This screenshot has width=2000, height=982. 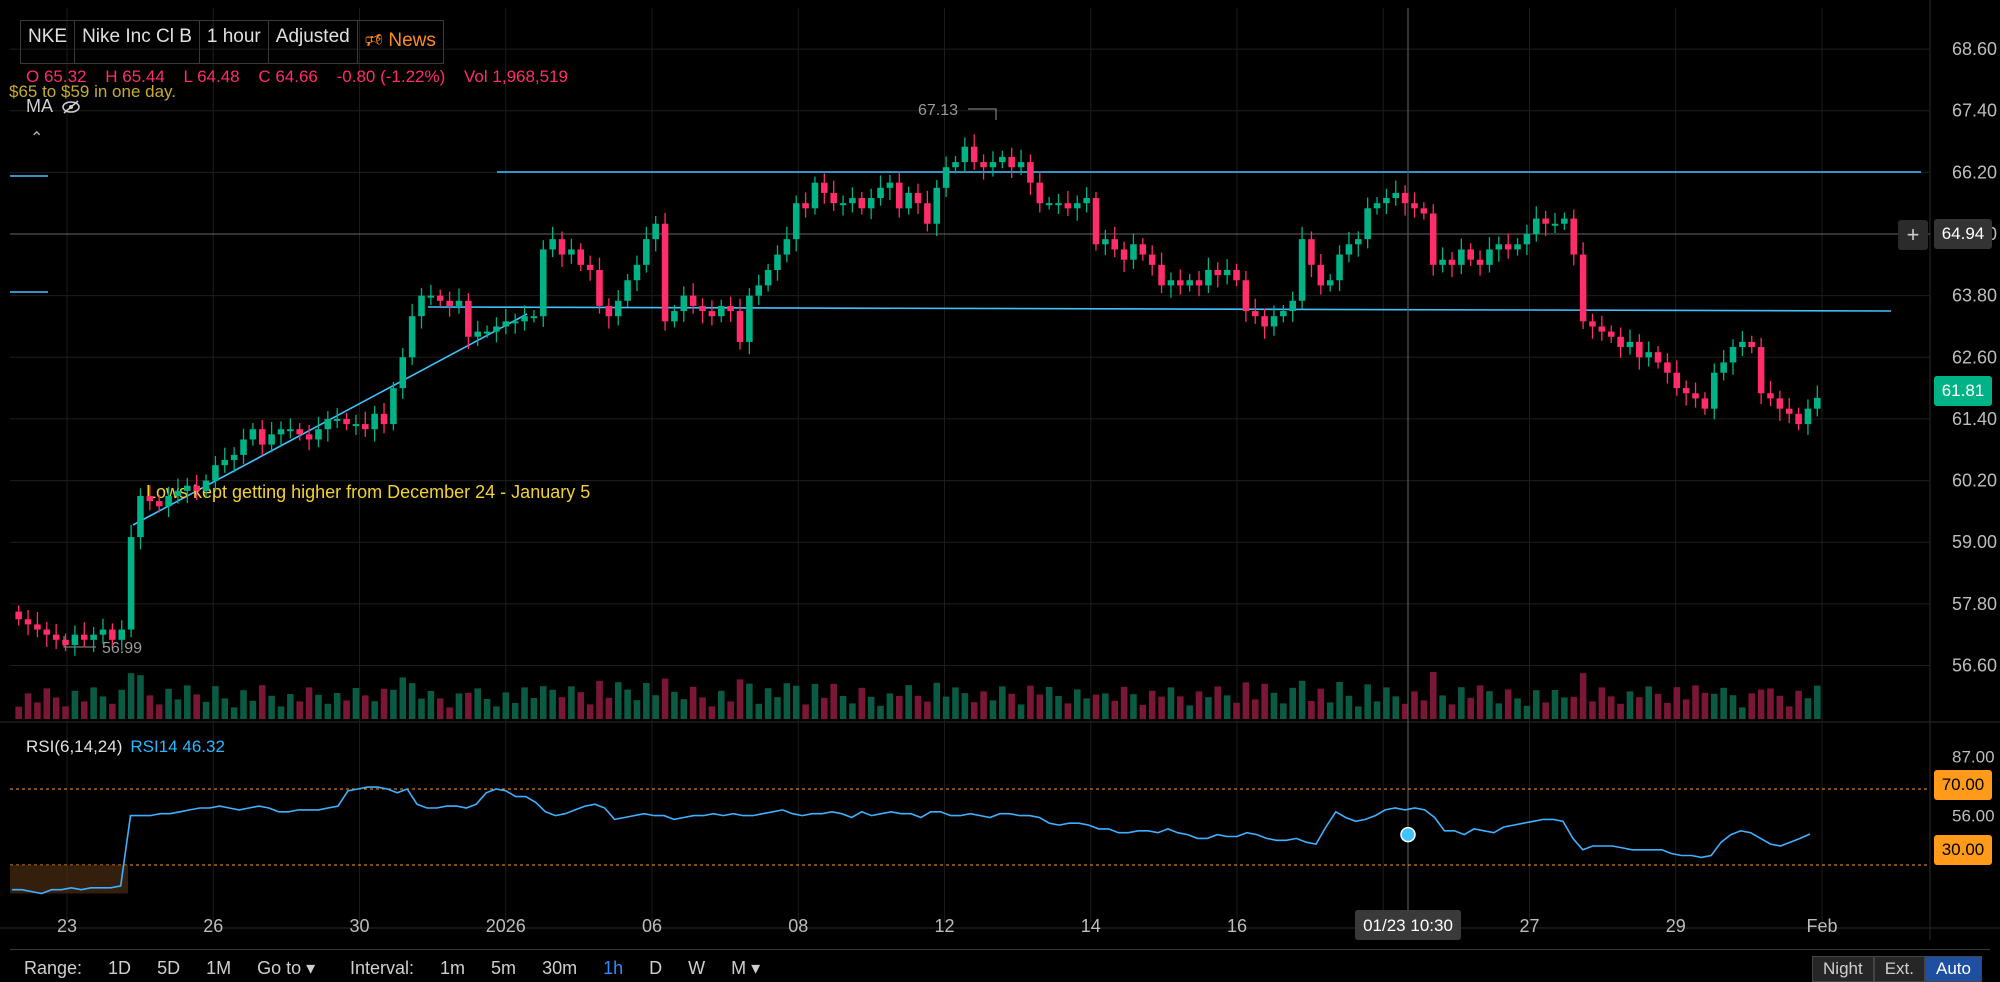 What do you see at coordinates (1974, 172) in the screenshot?
I see `price-axis-label: 66.20` at bounding box center [1974, 172].